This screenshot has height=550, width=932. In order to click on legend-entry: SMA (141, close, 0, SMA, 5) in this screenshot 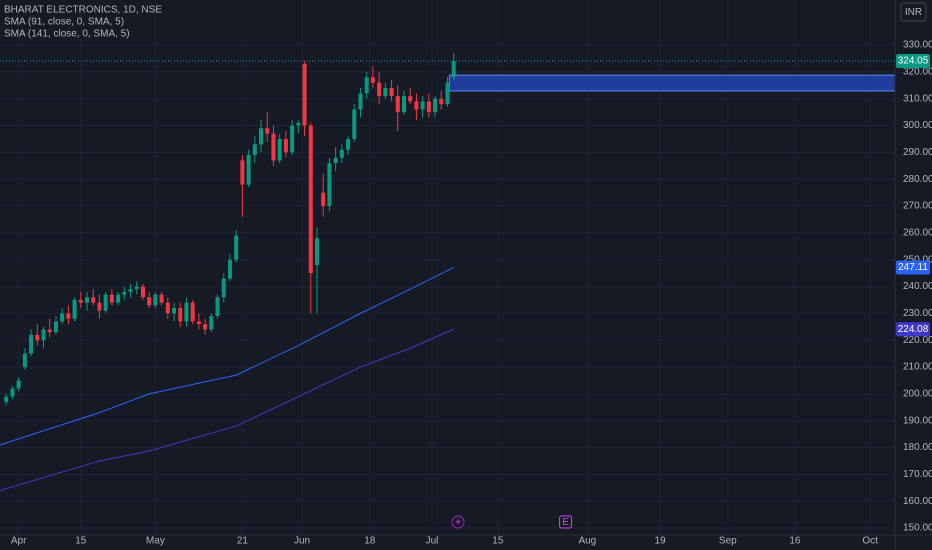, I will do `click(67, 34)`.